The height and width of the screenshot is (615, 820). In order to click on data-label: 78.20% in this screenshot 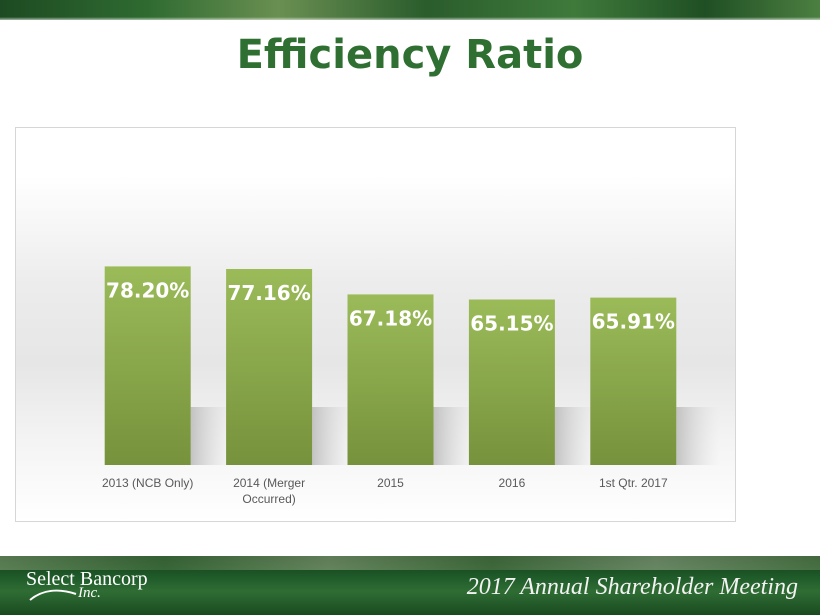, I will do `click(147, 290)`.